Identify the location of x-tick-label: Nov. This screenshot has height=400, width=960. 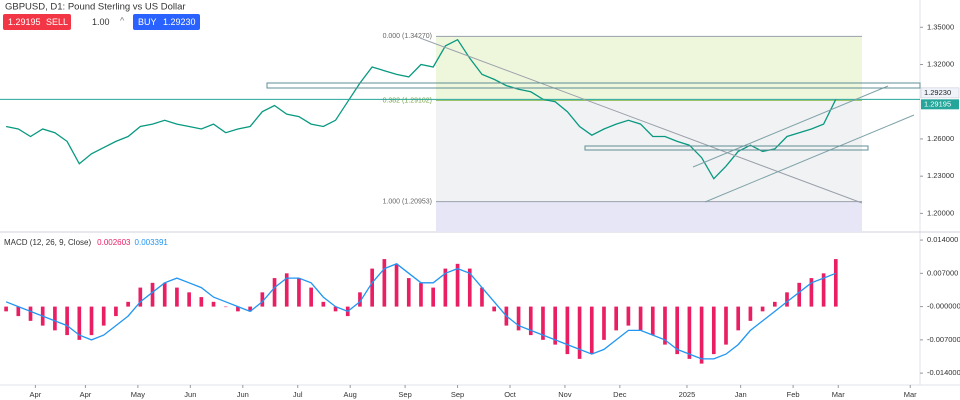
(565, 394).